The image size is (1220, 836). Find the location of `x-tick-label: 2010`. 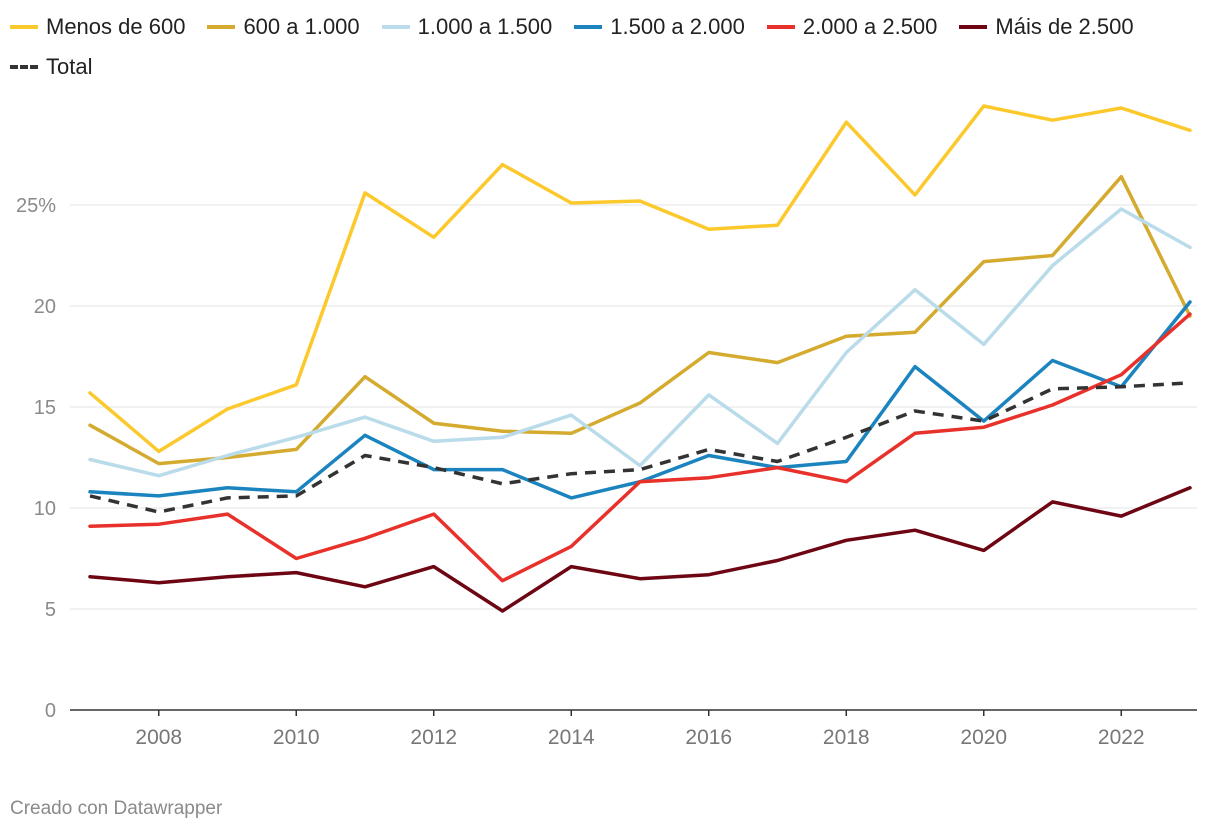

x-tick-label: 2010 is located at coordinates (296, 737).